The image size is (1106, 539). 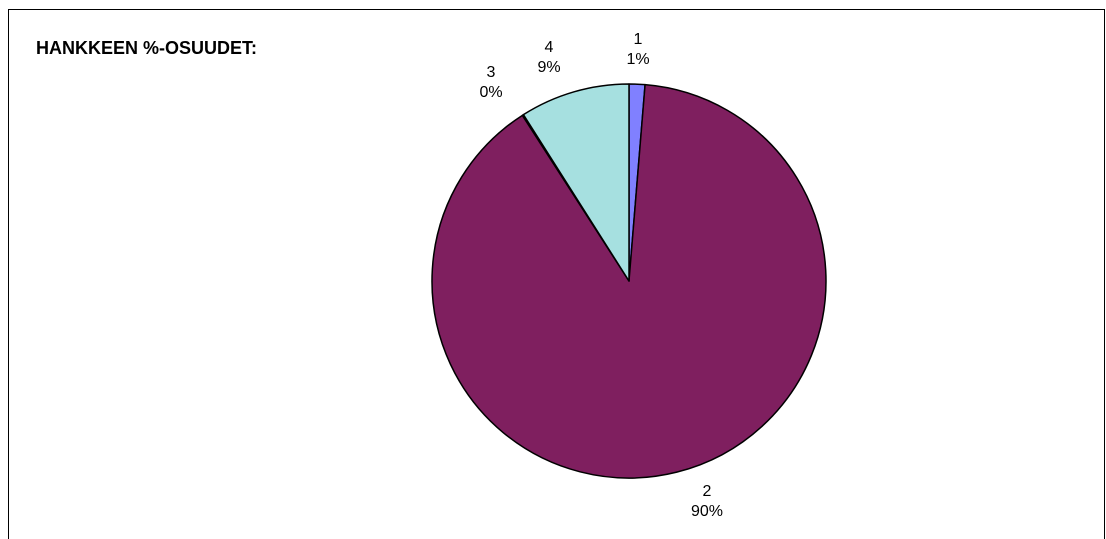 What do you see at coordinates (707, 491) in the screenshot?
I see `slice-label-category-2: 2` at bounding box center [707, 491].